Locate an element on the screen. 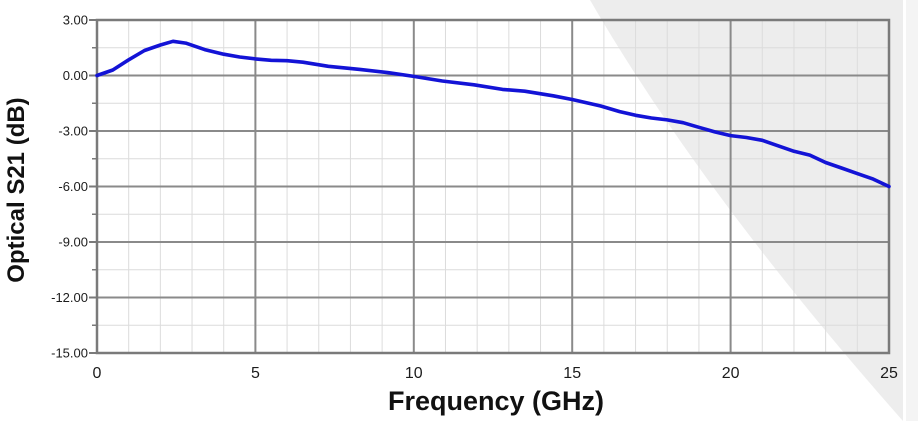 This screenshot has width=918, height=421. x-tick-label: 15 is located at coordinates (572, 373).